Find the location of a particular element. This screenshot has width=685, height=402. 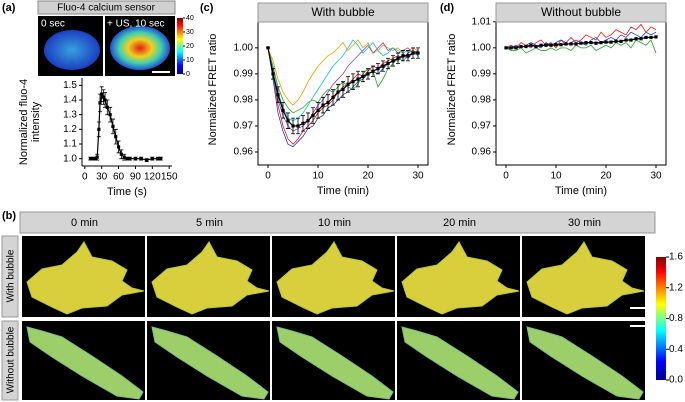

image-label: 0 sec is located at coordinates (53, 24).